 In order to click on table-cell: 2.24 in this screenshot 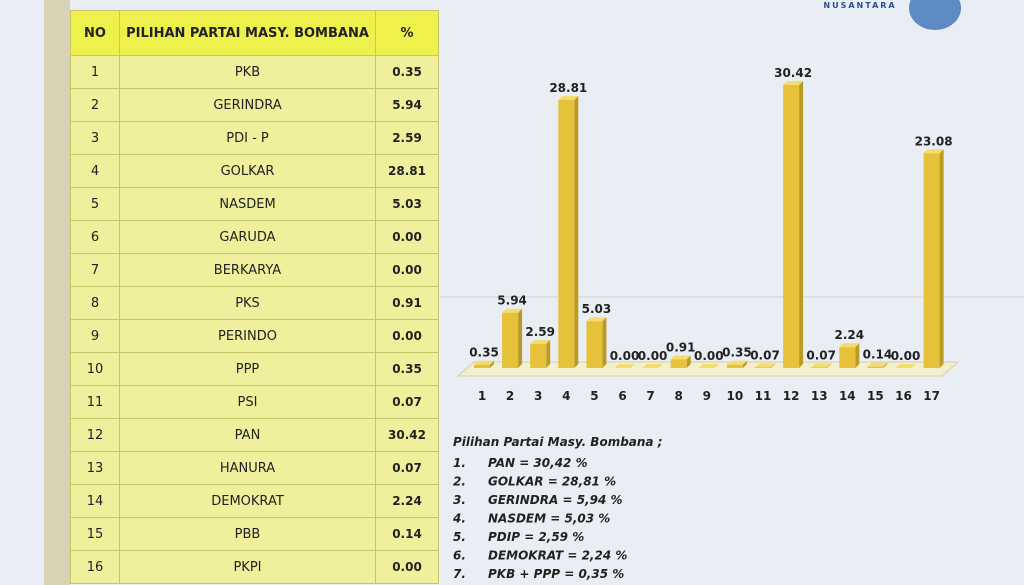, I will do `click(407, 501)`.